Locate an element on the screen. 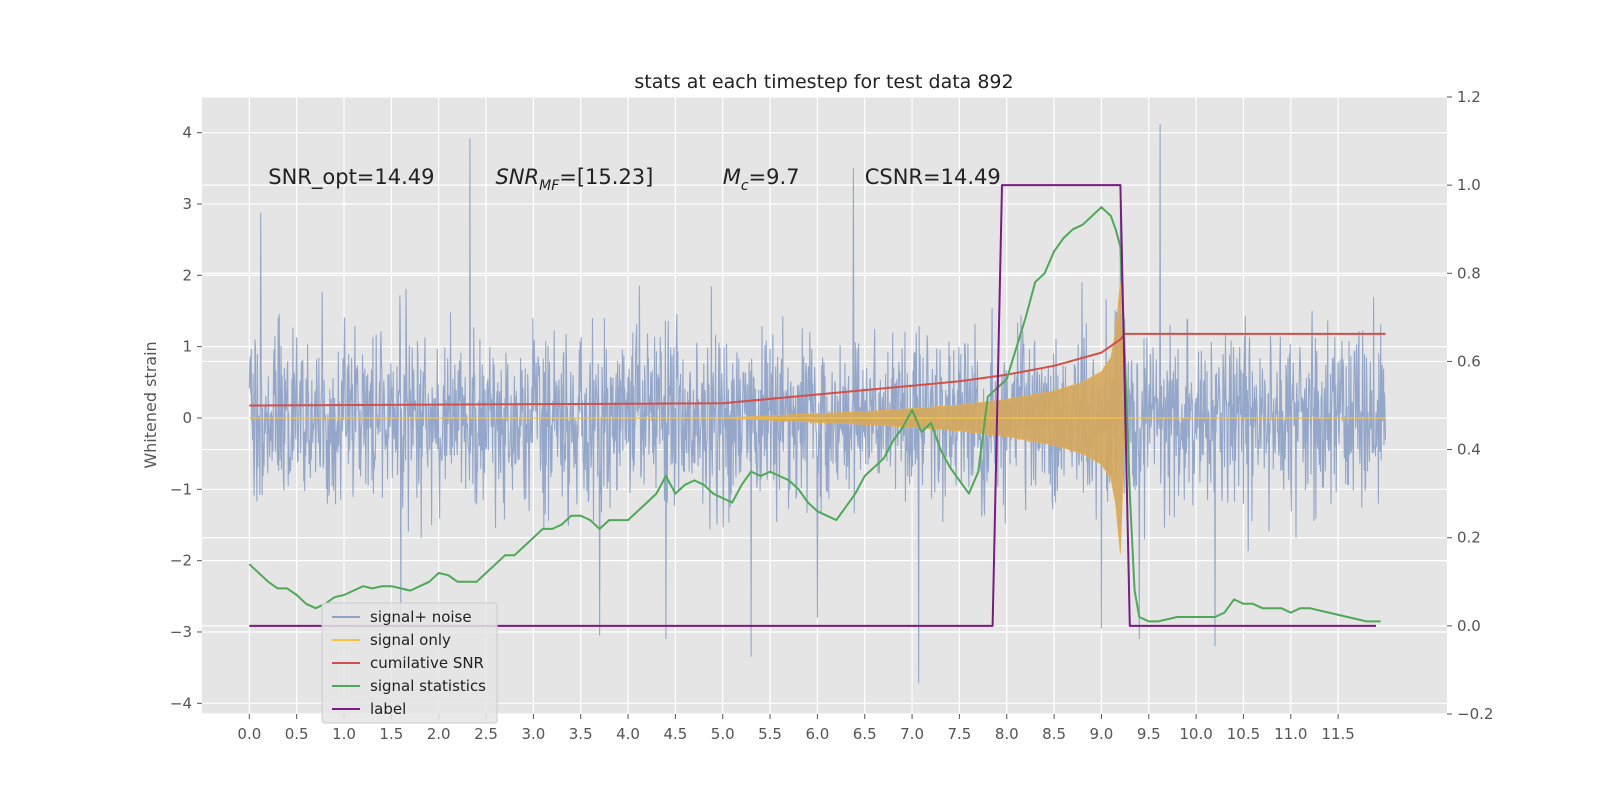 The image size is (1600, 800). y-right-tick-label: 1.2 is located at coordinates (1469, 97).